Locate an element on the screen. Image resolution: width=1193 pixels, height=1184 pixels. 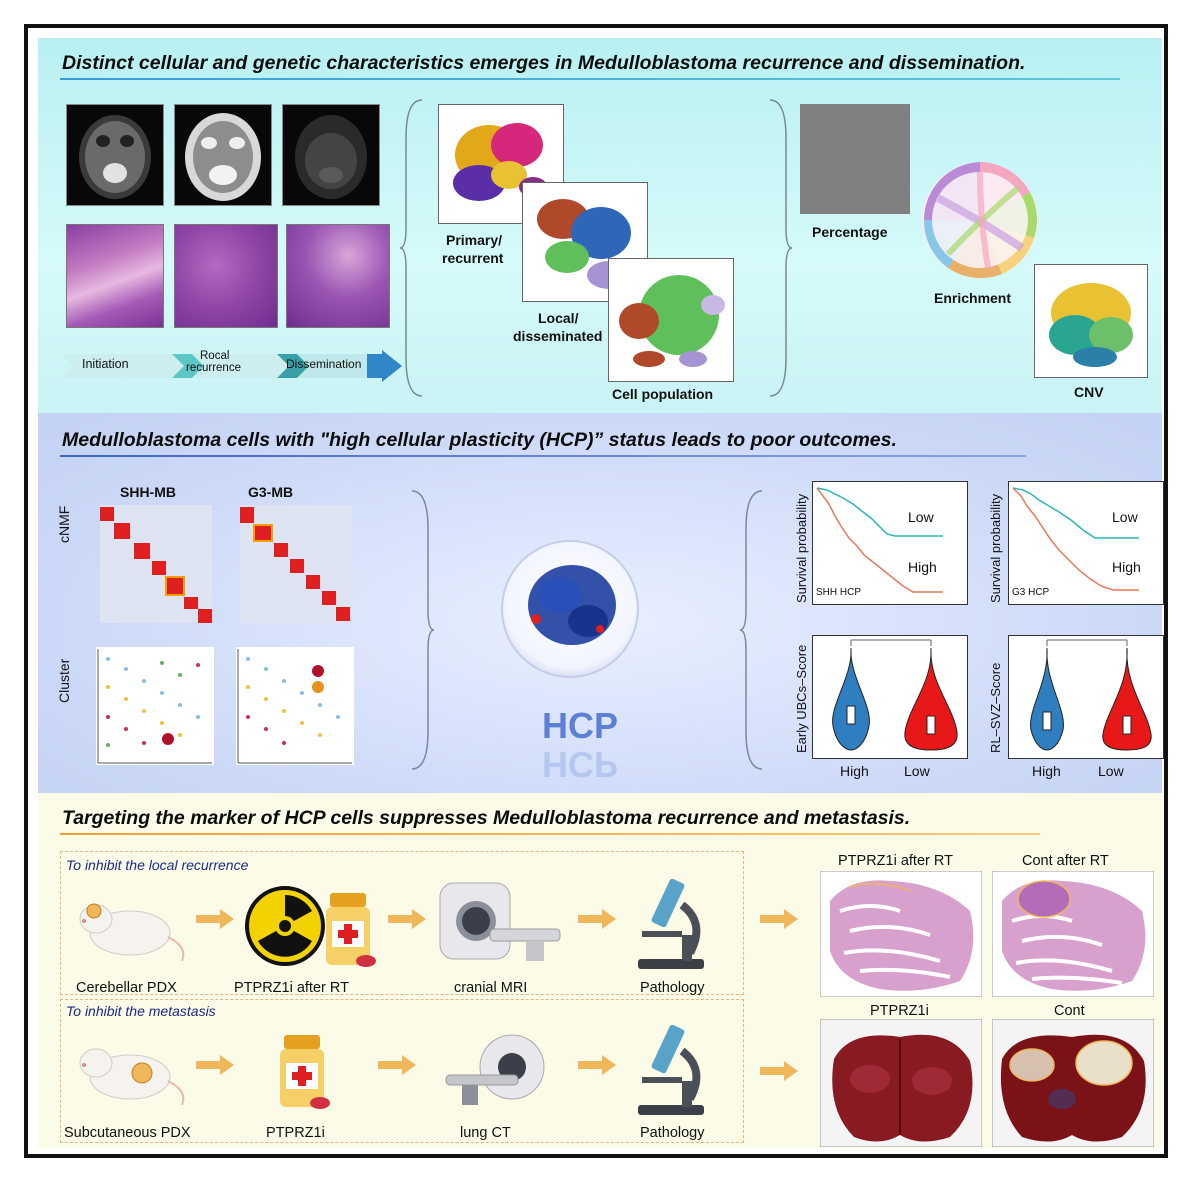
heatmap-title-g3: G3-MB is located at coordinates (271, 492).